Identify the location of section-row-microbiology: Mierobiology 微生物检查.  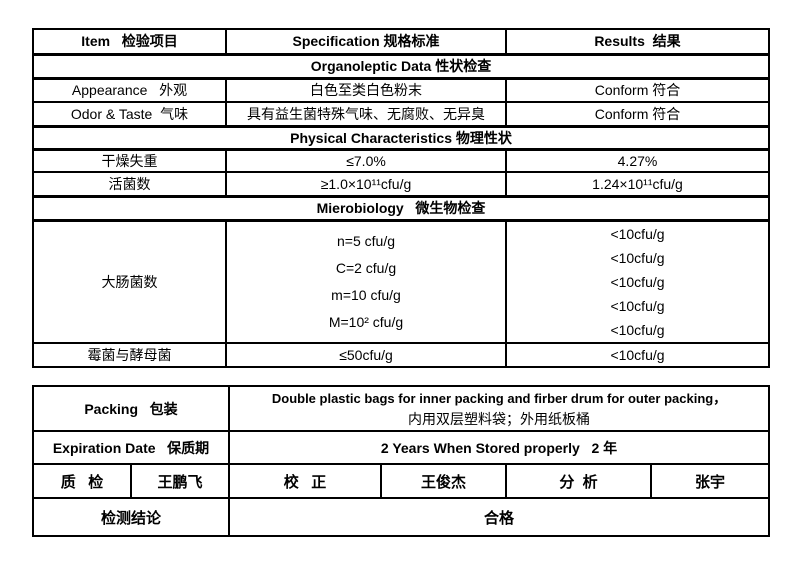
(401, 208).